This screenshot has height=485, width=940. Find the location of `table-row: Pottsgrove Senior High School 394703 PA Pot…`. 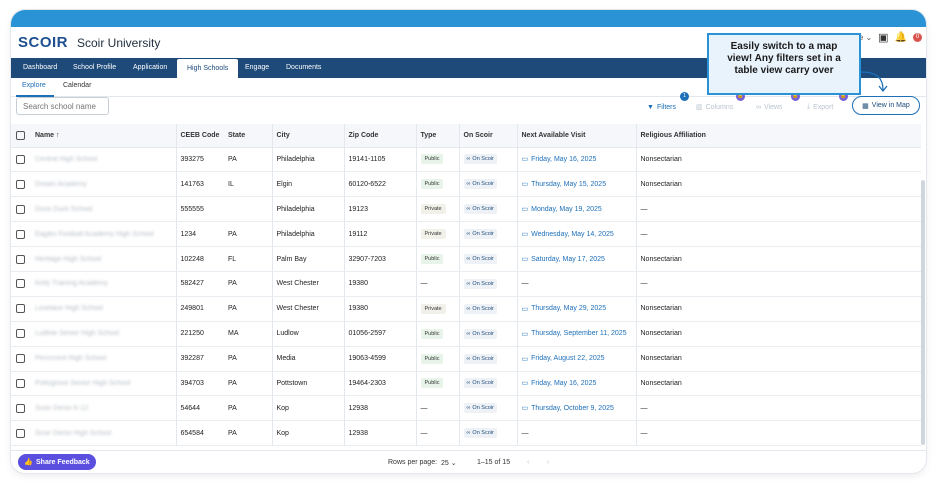

table-row: Pottsgrove Senior High School 394703 PA Pot… is located at coordinates (466, 384).